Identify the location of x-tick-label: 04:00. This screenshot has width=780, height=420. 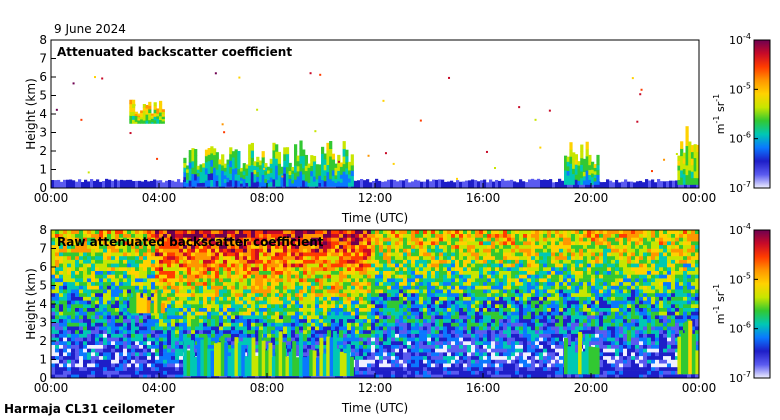
(159, 198).